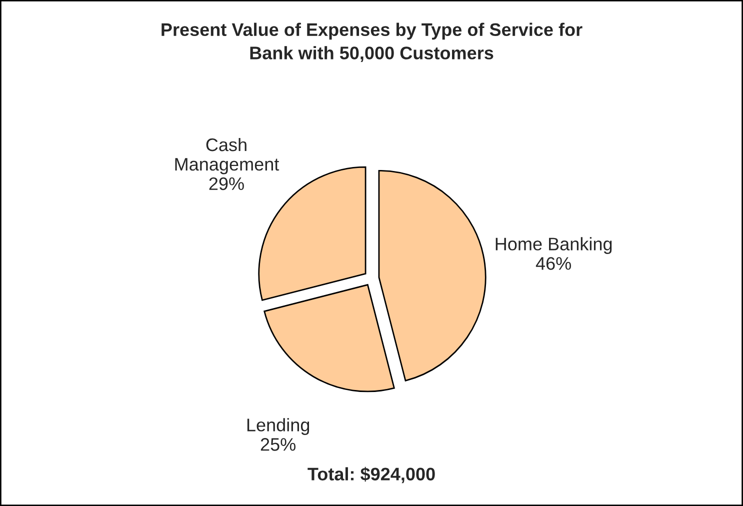 This screenshot has width=743, height=506. Describe the element at coordinates (278, 444) in the screenshot. I see `data-label: 25%` at that location.